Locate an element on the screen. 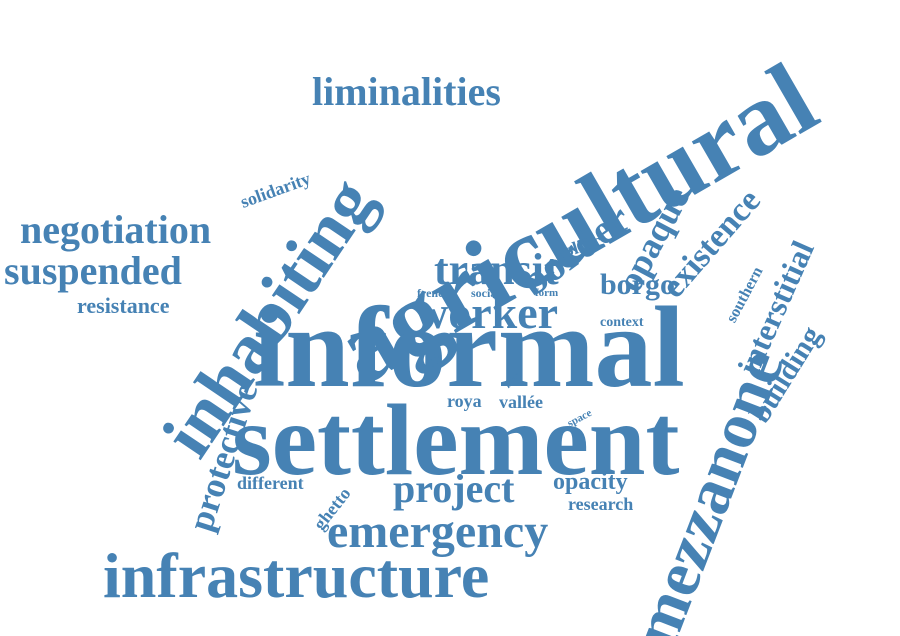  word-emergency: emergency is located at coordinates (438, 531).